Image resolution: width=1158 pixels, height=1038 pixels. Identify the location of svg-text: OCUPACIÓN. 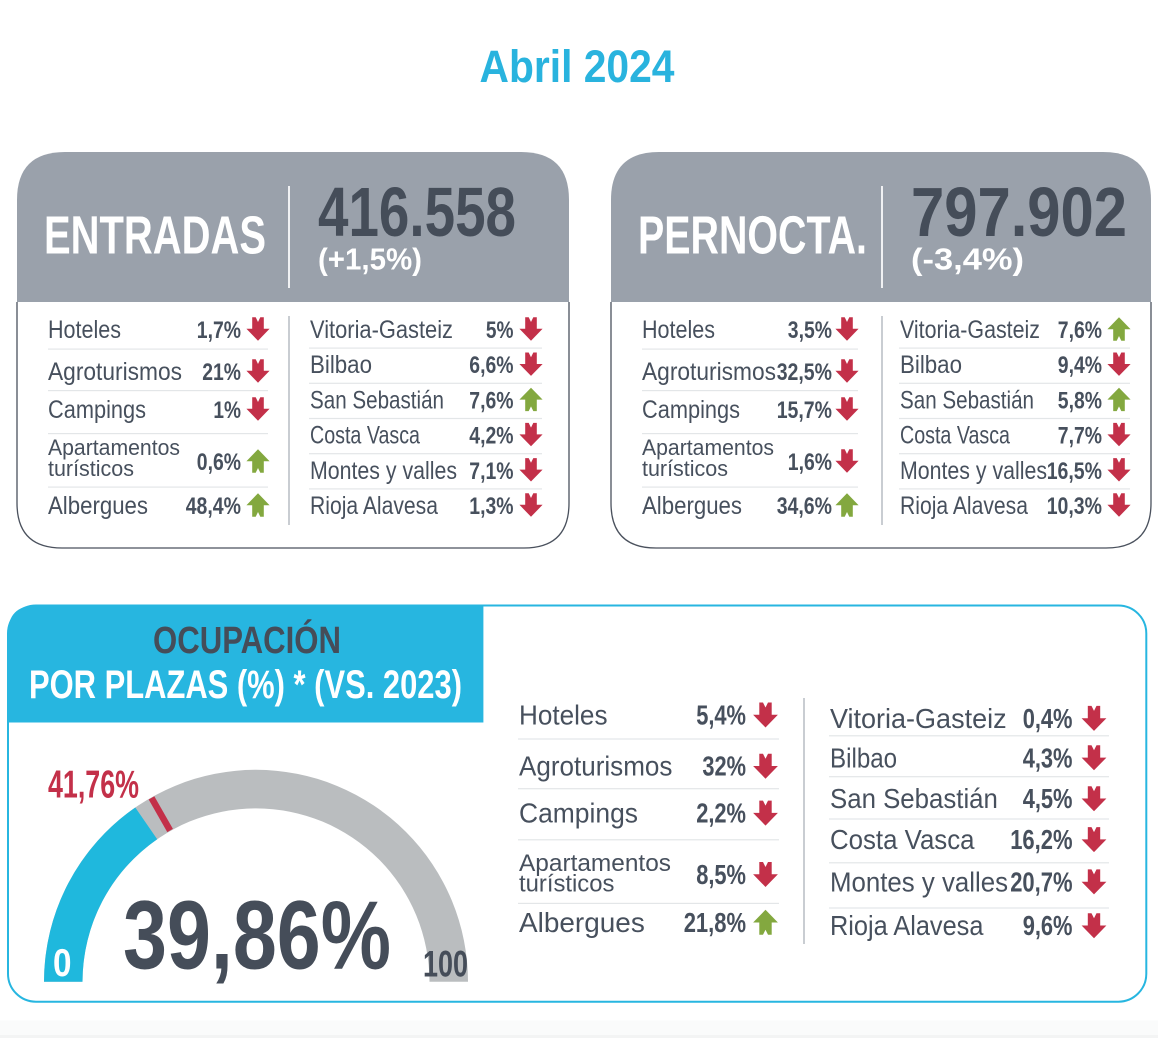
(247, 640).